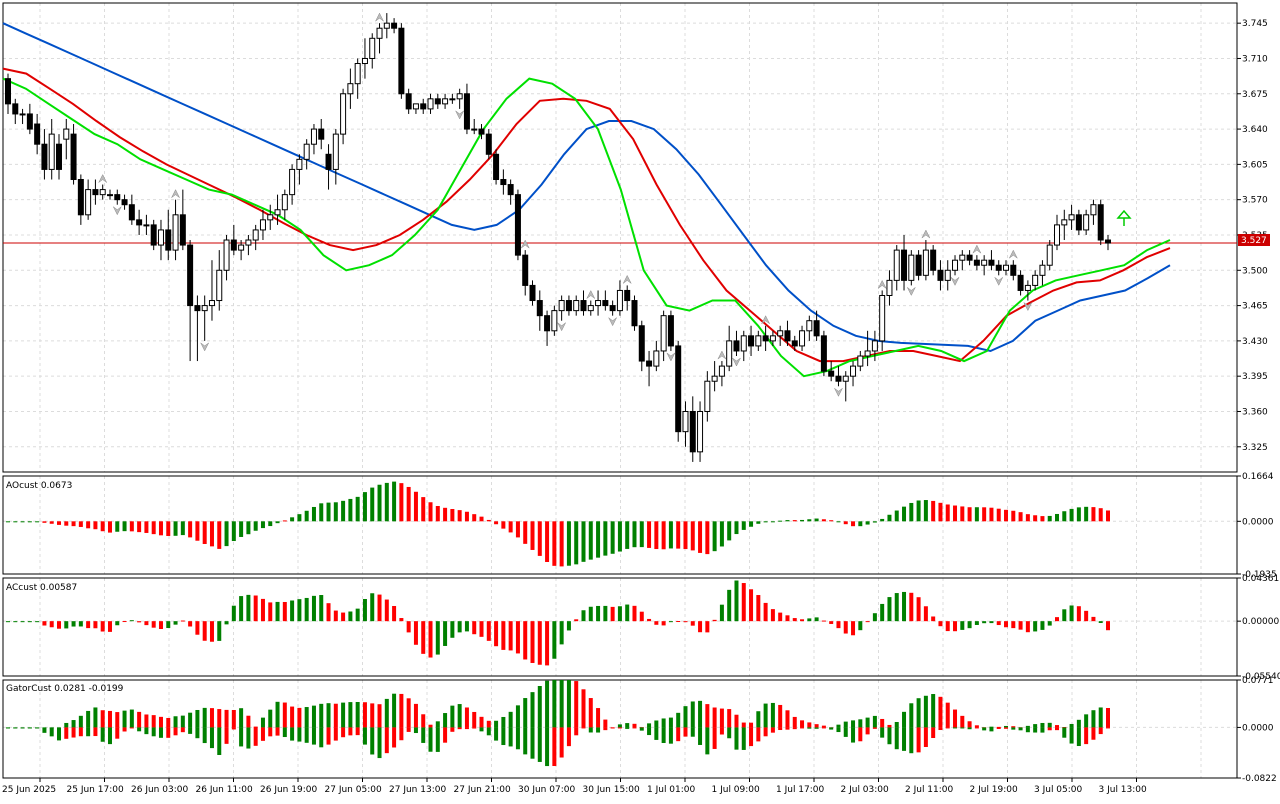  I want to click on time-tick-label: 26 Jun 03:00, so click(159, 790).